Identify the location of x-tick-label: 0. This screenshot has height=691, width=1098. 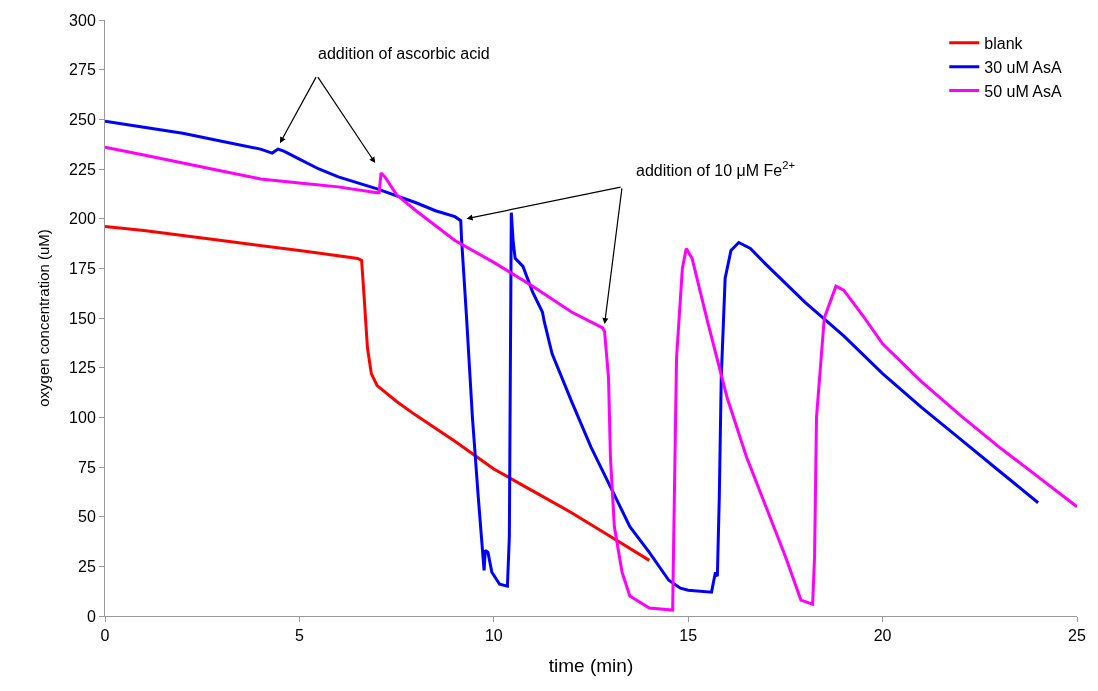
(105, 636).